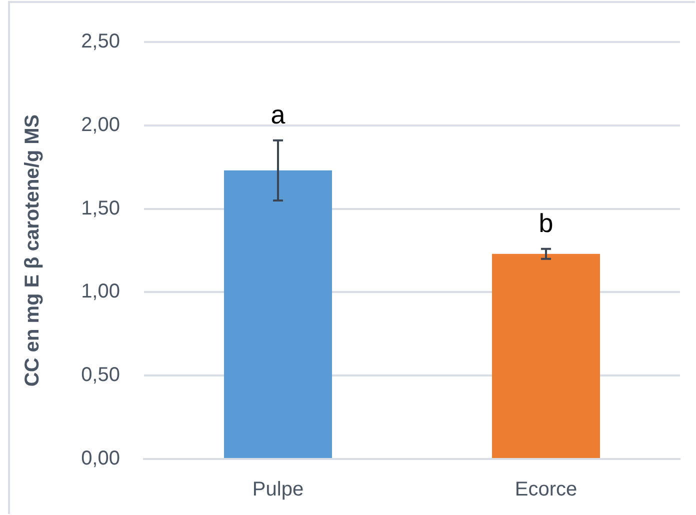 The width and height of the screenshot is (696, 515). I want to click on y-tick-label: 1,50, so click(100, 208).